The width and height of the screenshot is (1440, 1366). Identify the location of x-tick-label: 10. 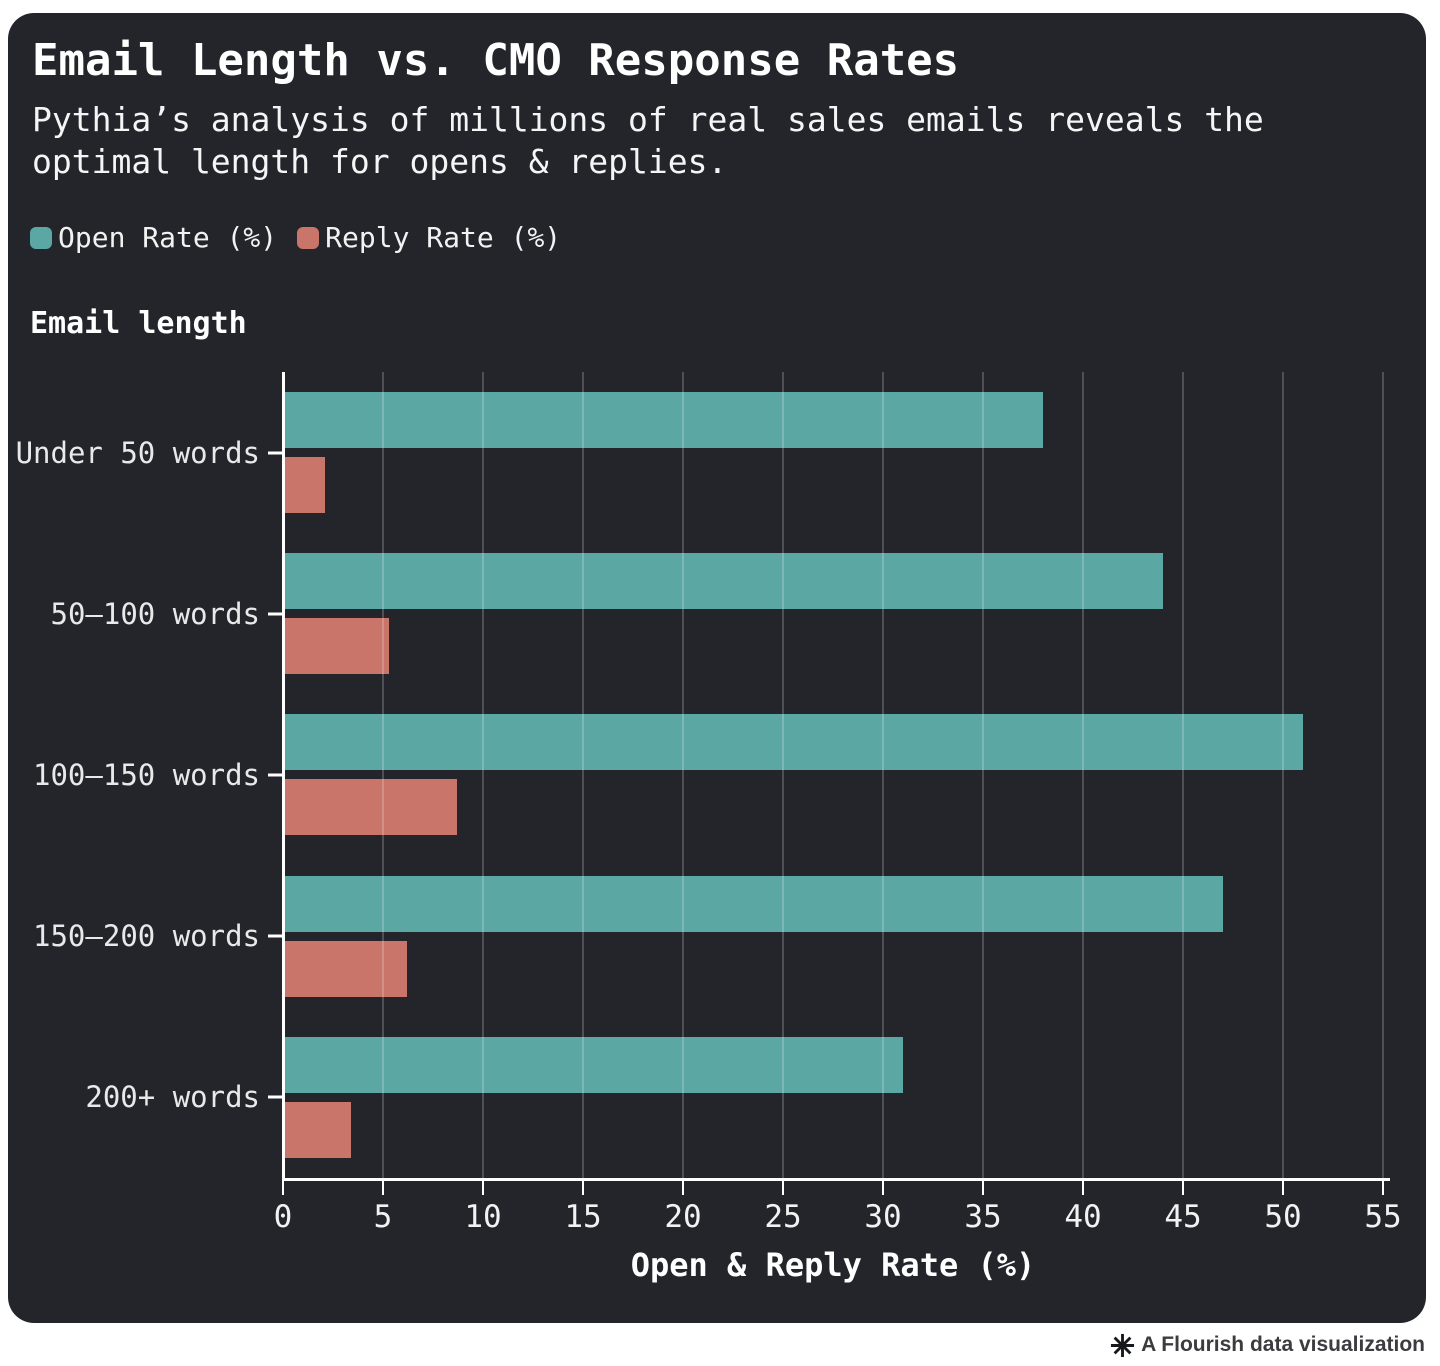
(483, 1217).